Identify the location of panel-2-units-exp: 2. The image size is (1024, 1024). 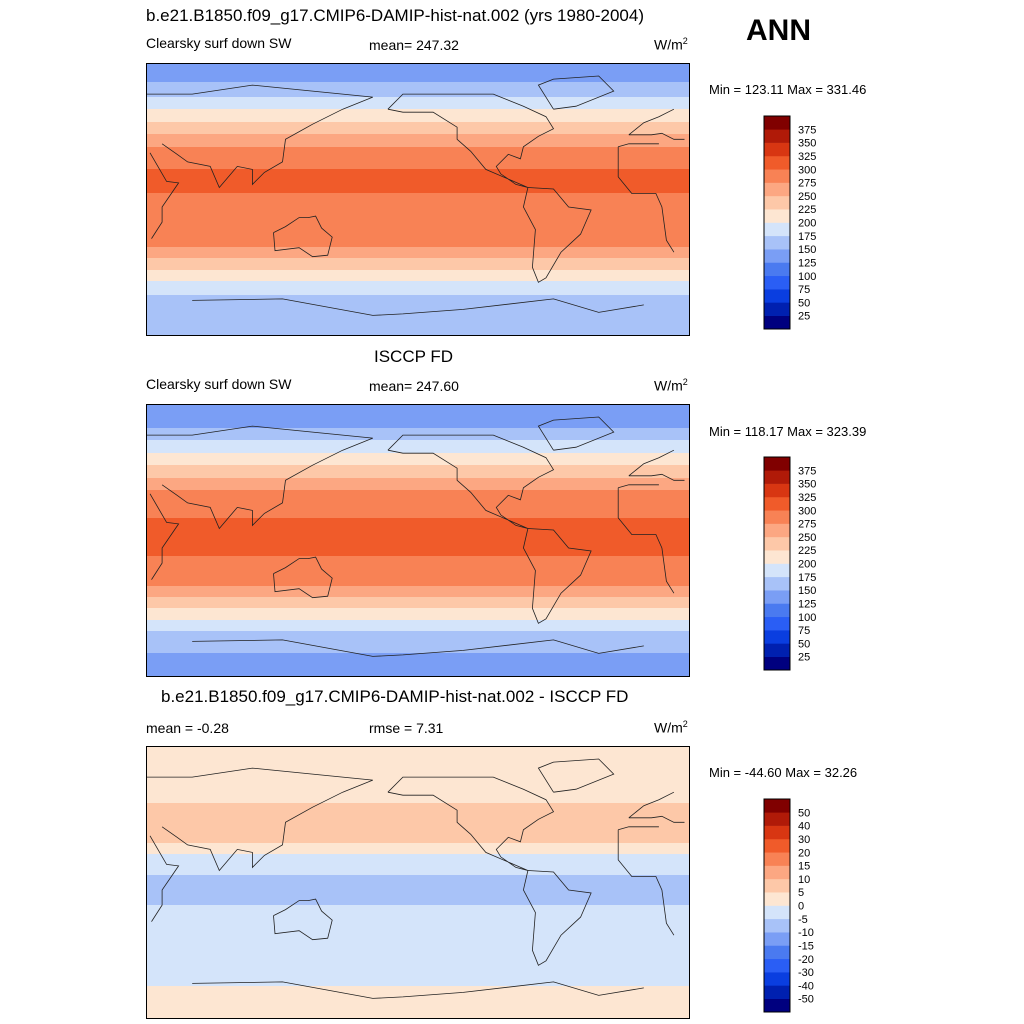
(685, 382).